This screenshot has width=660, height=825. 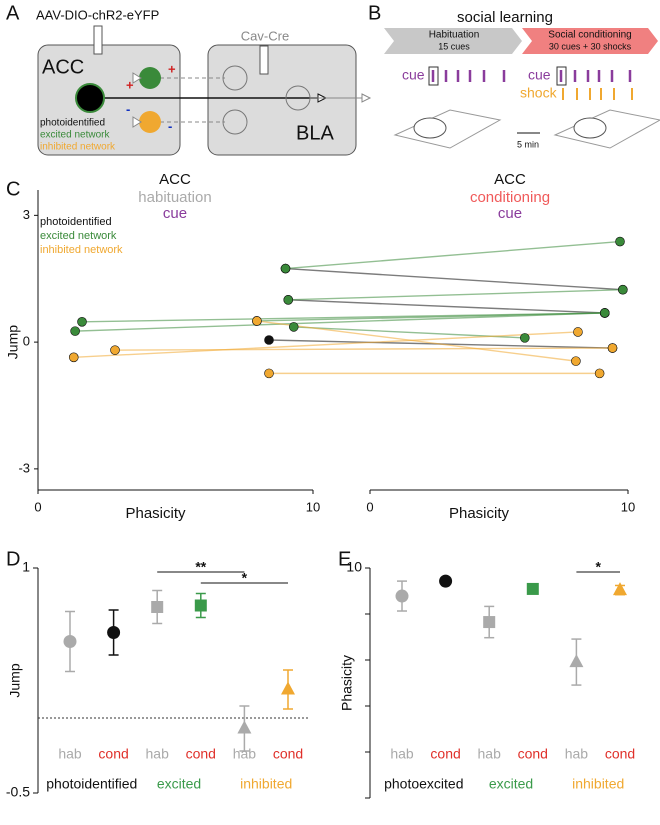 What do you see at coordinates (174, 197) in the screenshot?
I see `condition-label: habituation` at bounding box center [174, 197].